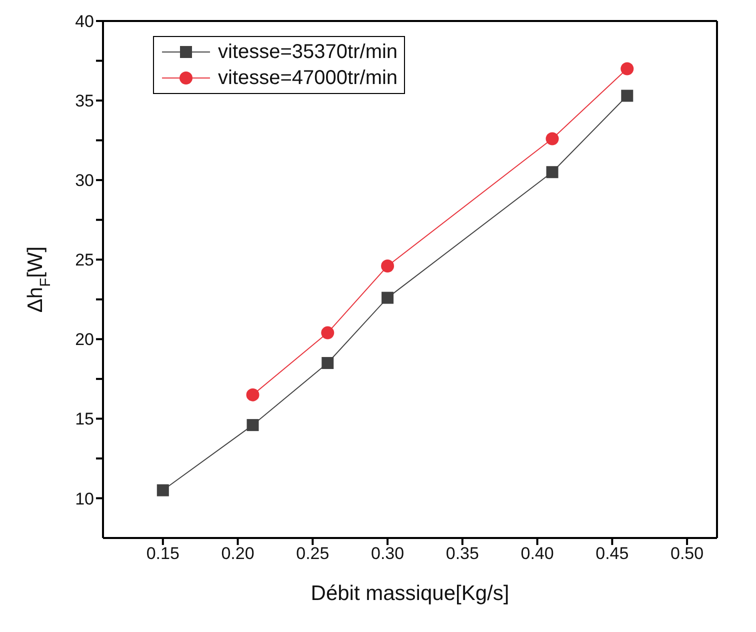 The height and width of the screenshot is (632, 756). I want to click on x-tick-label: 0.30, so click(387, 554).